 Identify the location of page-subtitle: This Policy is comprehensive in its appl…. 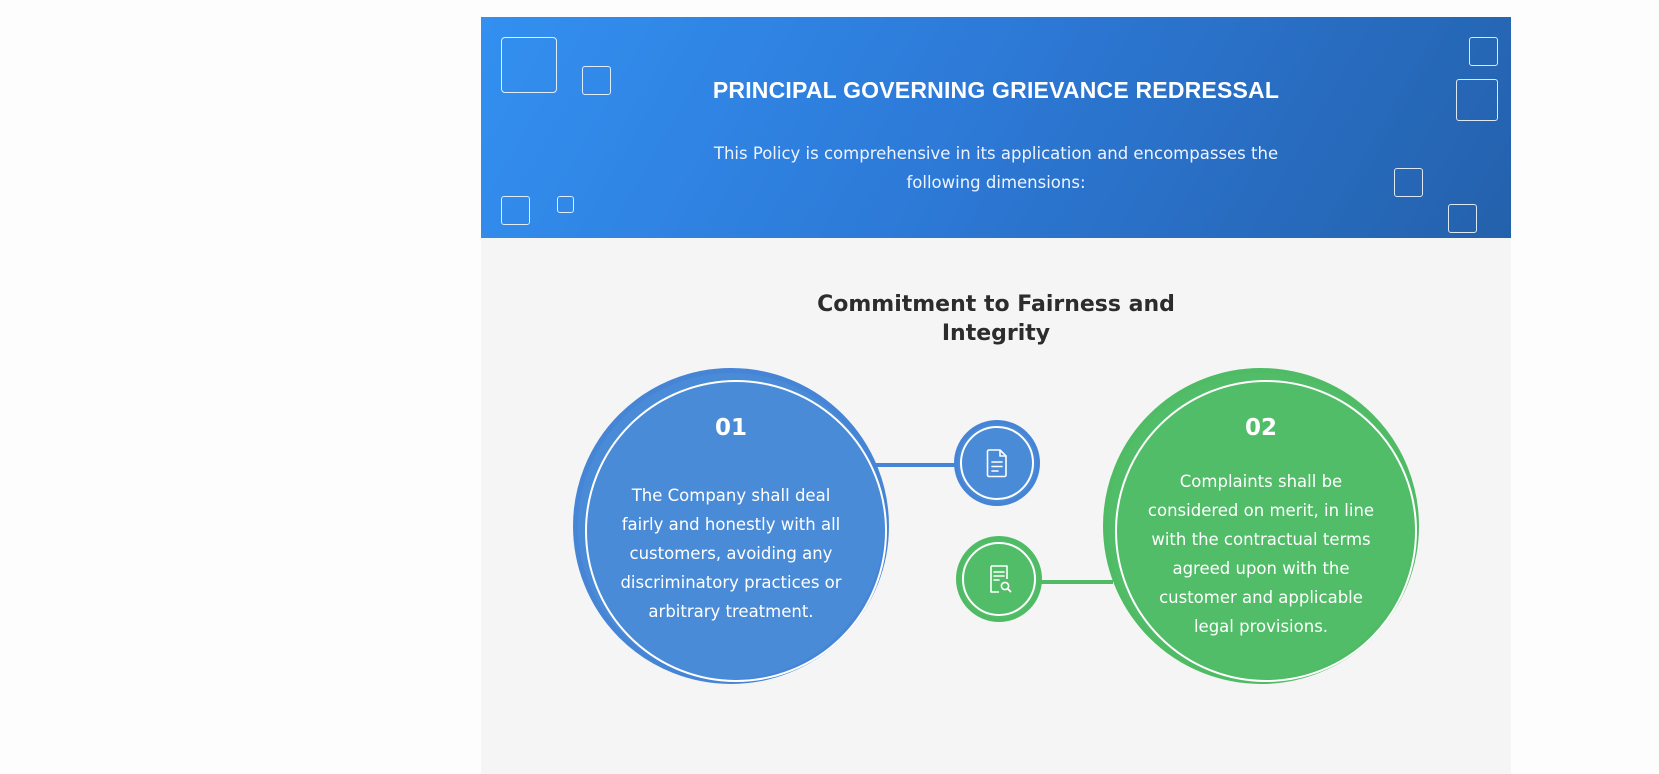
(996, 168).